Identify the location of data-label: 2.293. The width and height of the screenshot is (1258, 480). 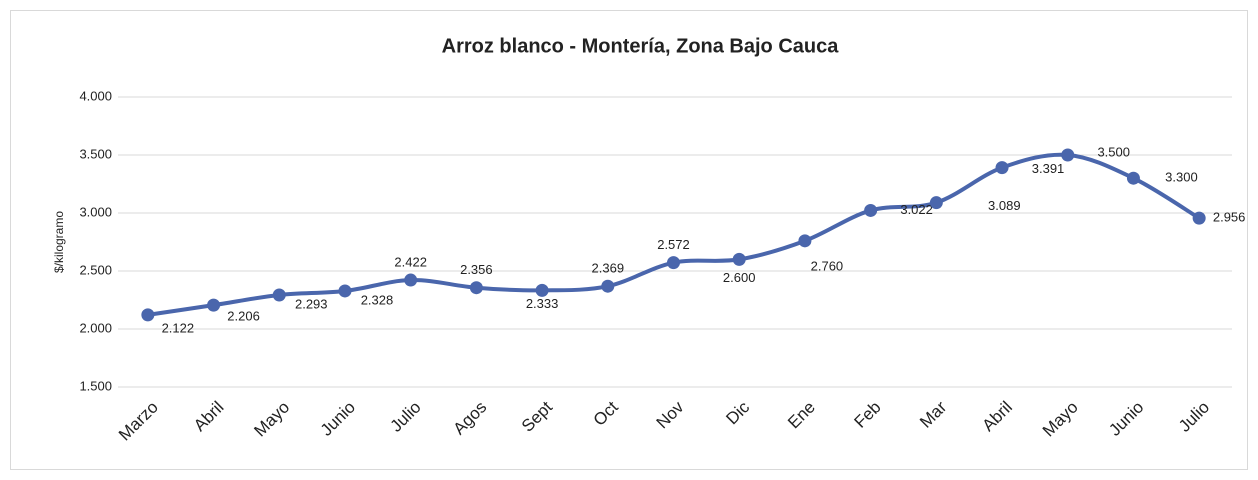
(311, 303).